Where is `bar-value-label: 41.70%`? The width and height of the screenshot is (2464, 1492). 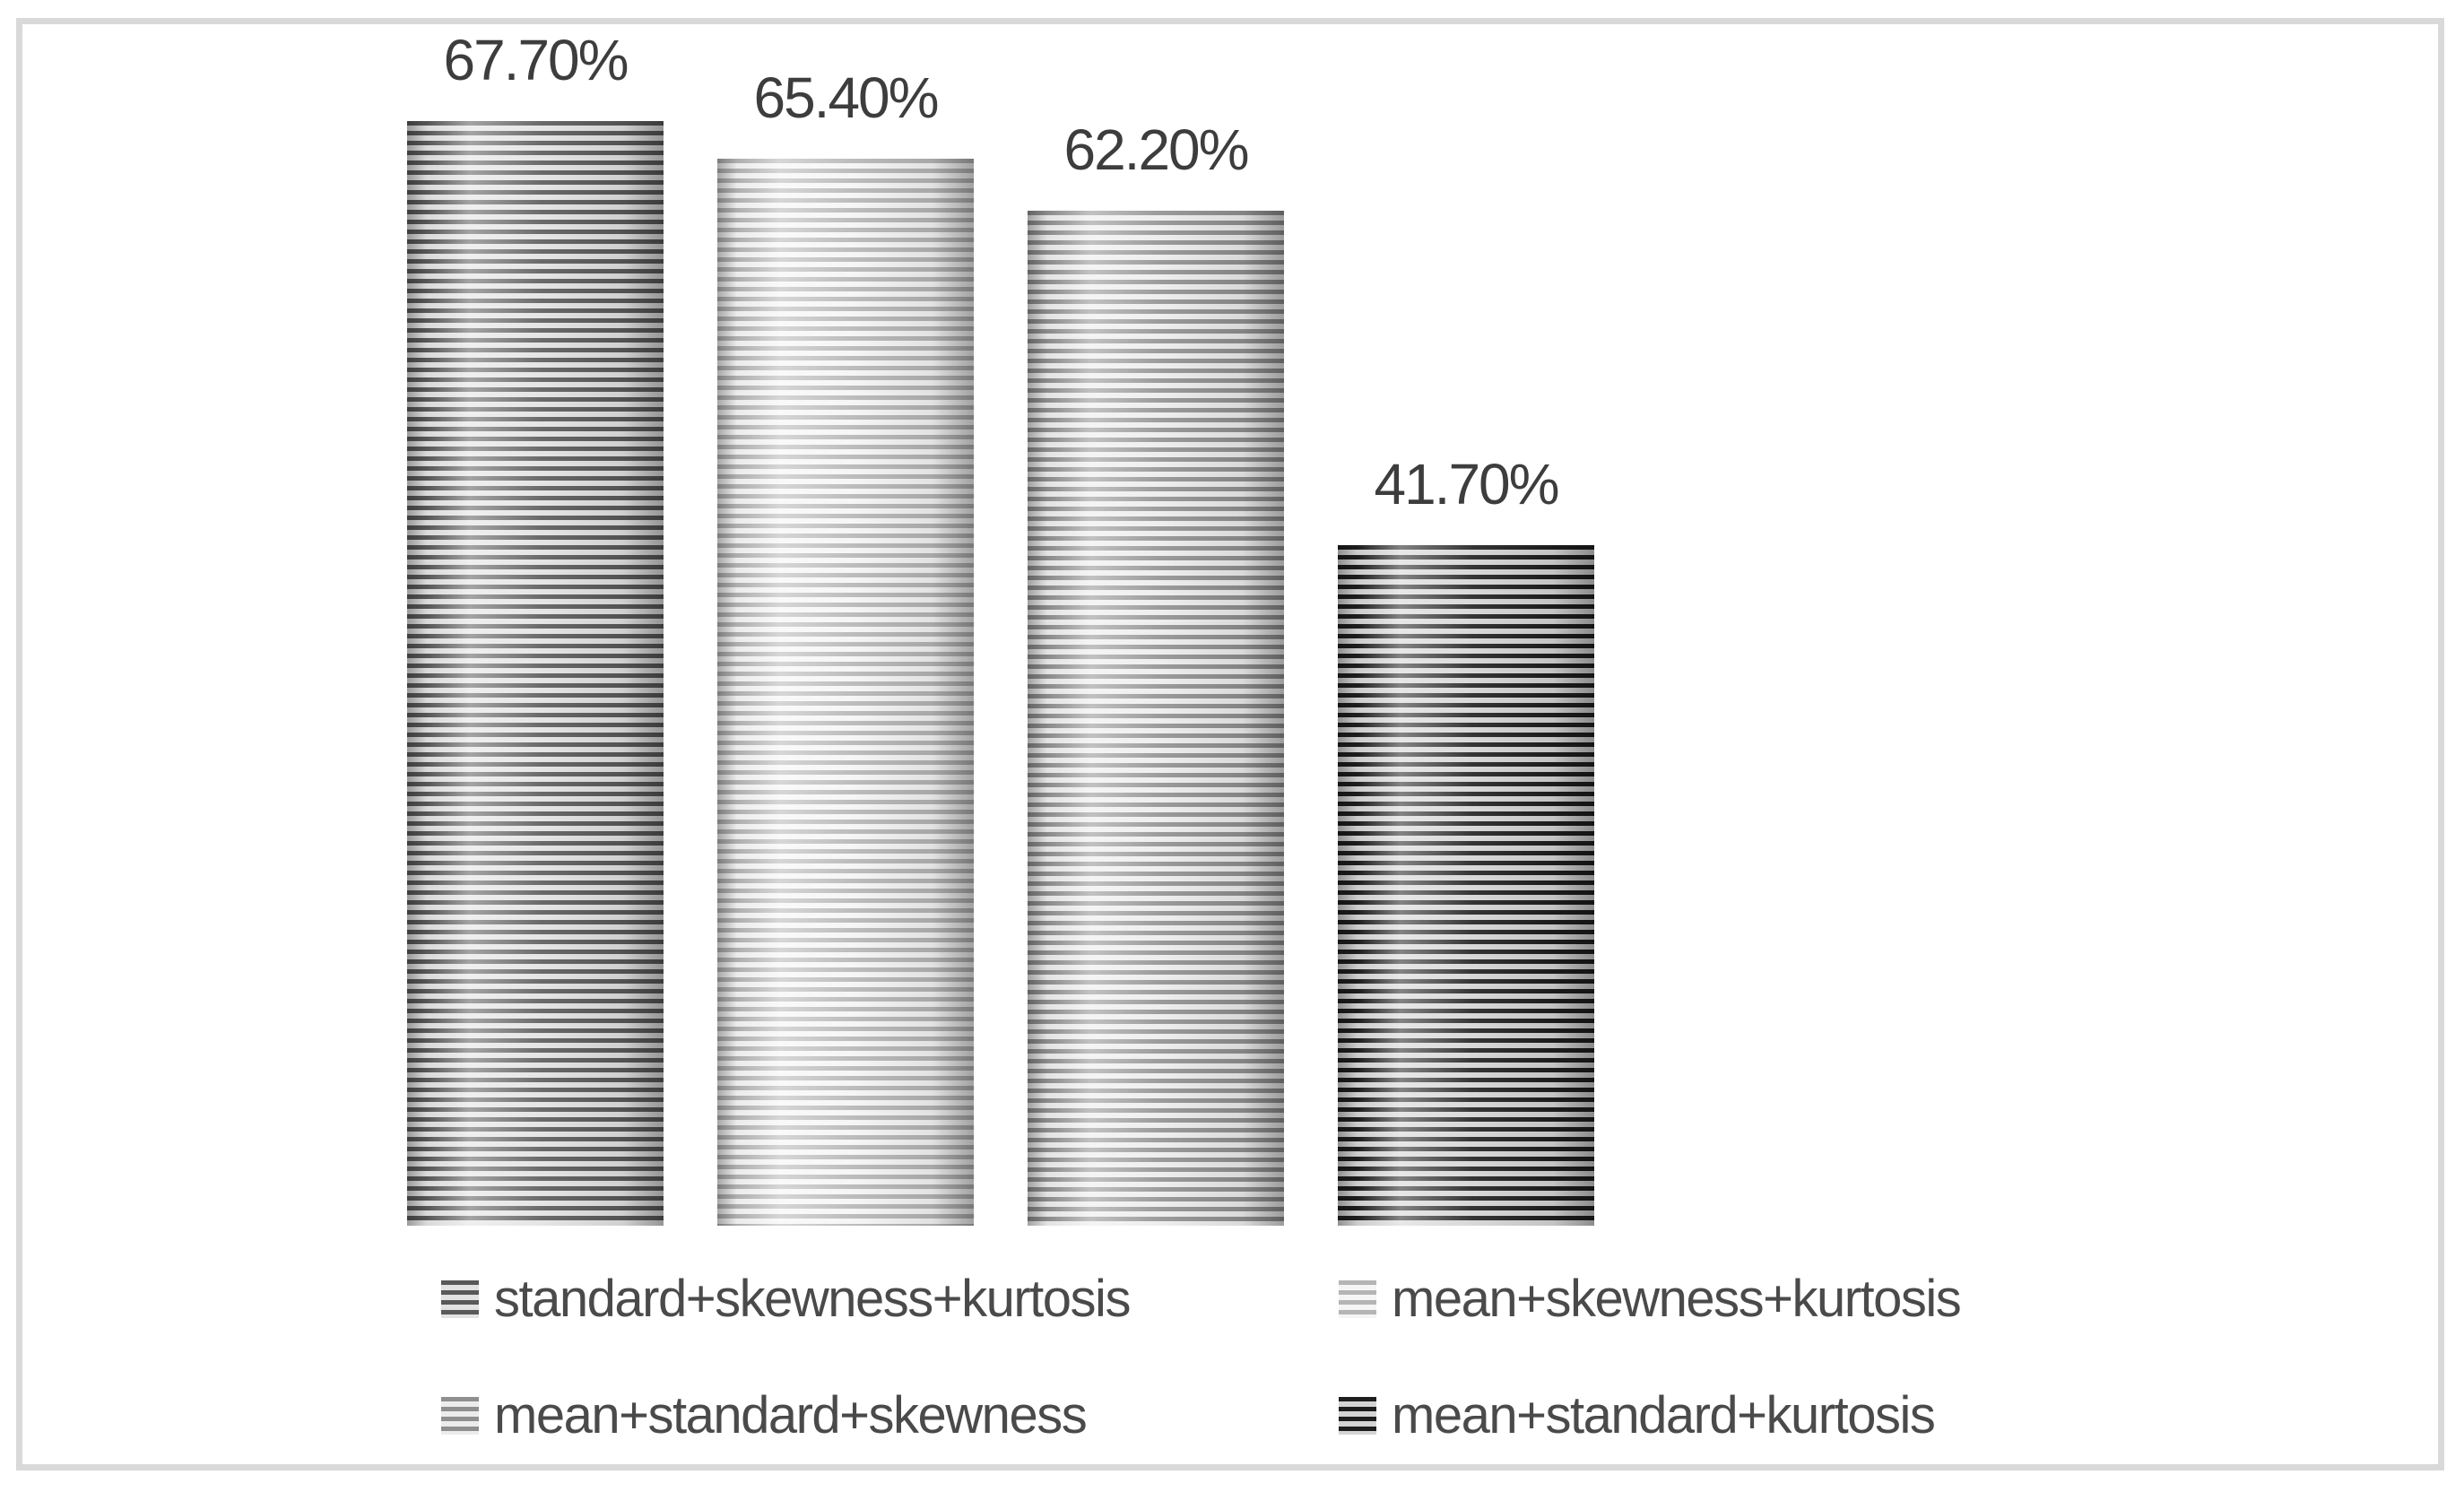
bar-value-label: 41.70% is located at coordinates (1466, 484).